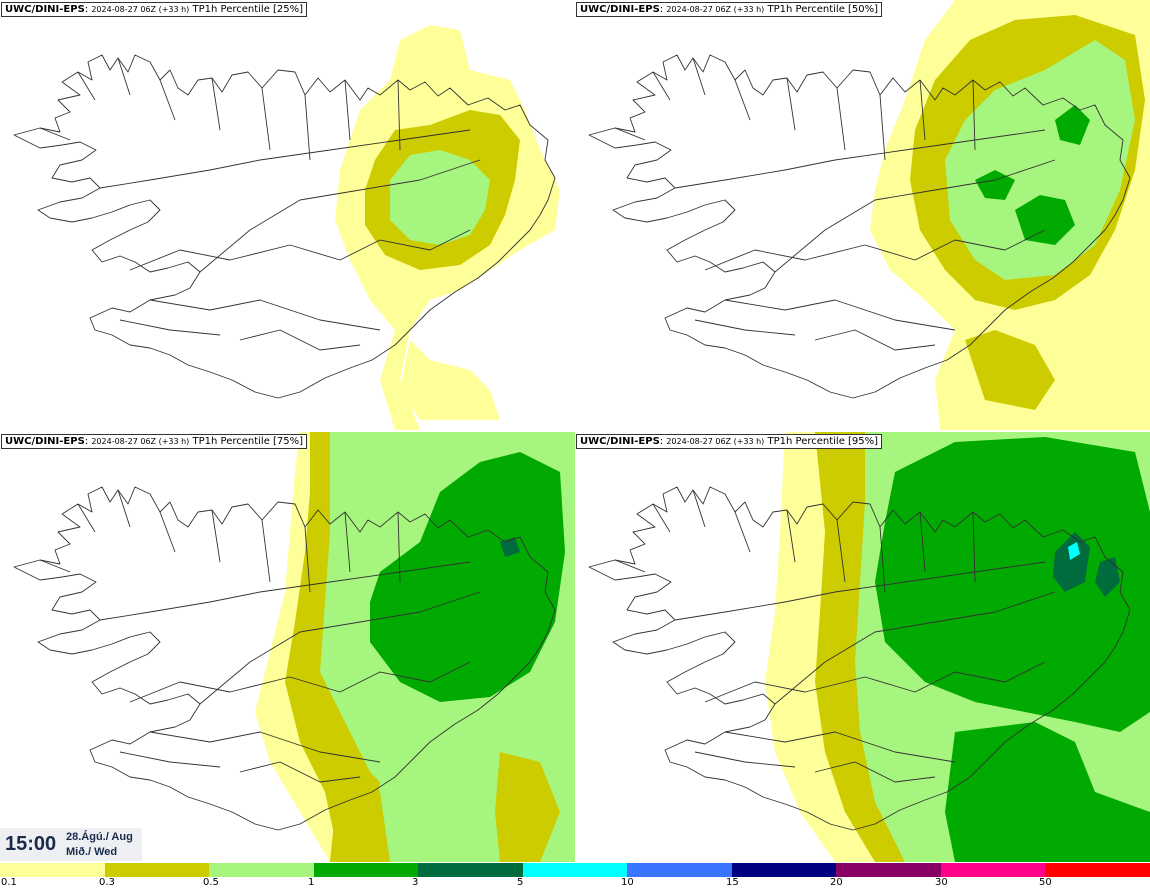  Describe the element at coordinates (9, 882) in the screenshot. I see `legend-tick-label: 0.1` at that location.